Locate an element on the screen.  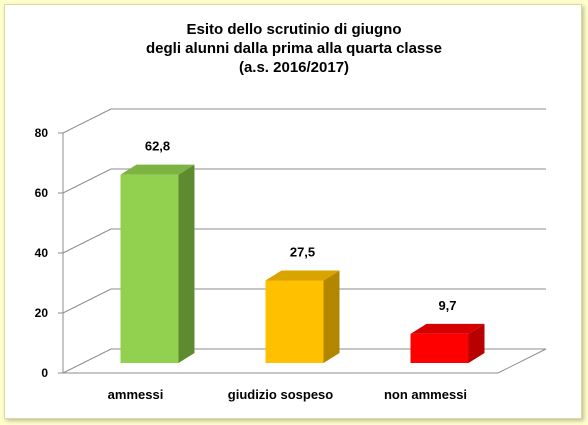
chart-title-line-1: Esito dello scrutinio di giugno is located at coordinates (294, 29).